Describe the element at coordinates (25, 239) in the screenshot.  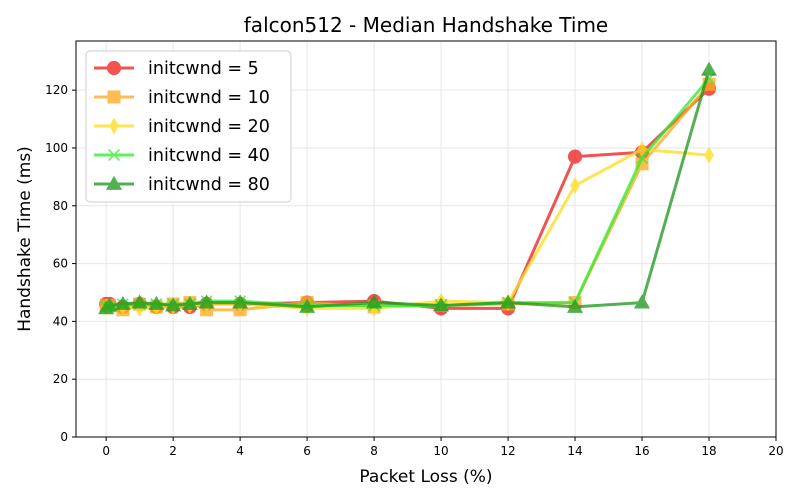
I see `y-axis-label: Handshake Time (ms)` at that location.